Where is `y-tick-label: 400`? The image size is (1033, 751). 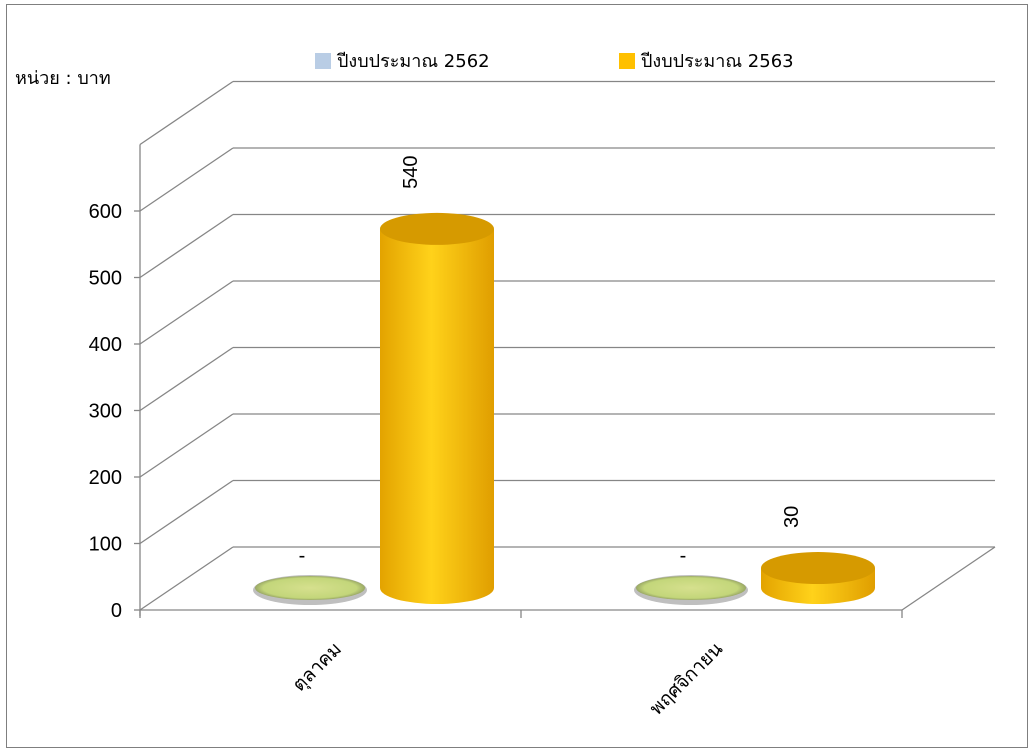 y-tick-label: 400 is located at coordinates (105, 345).